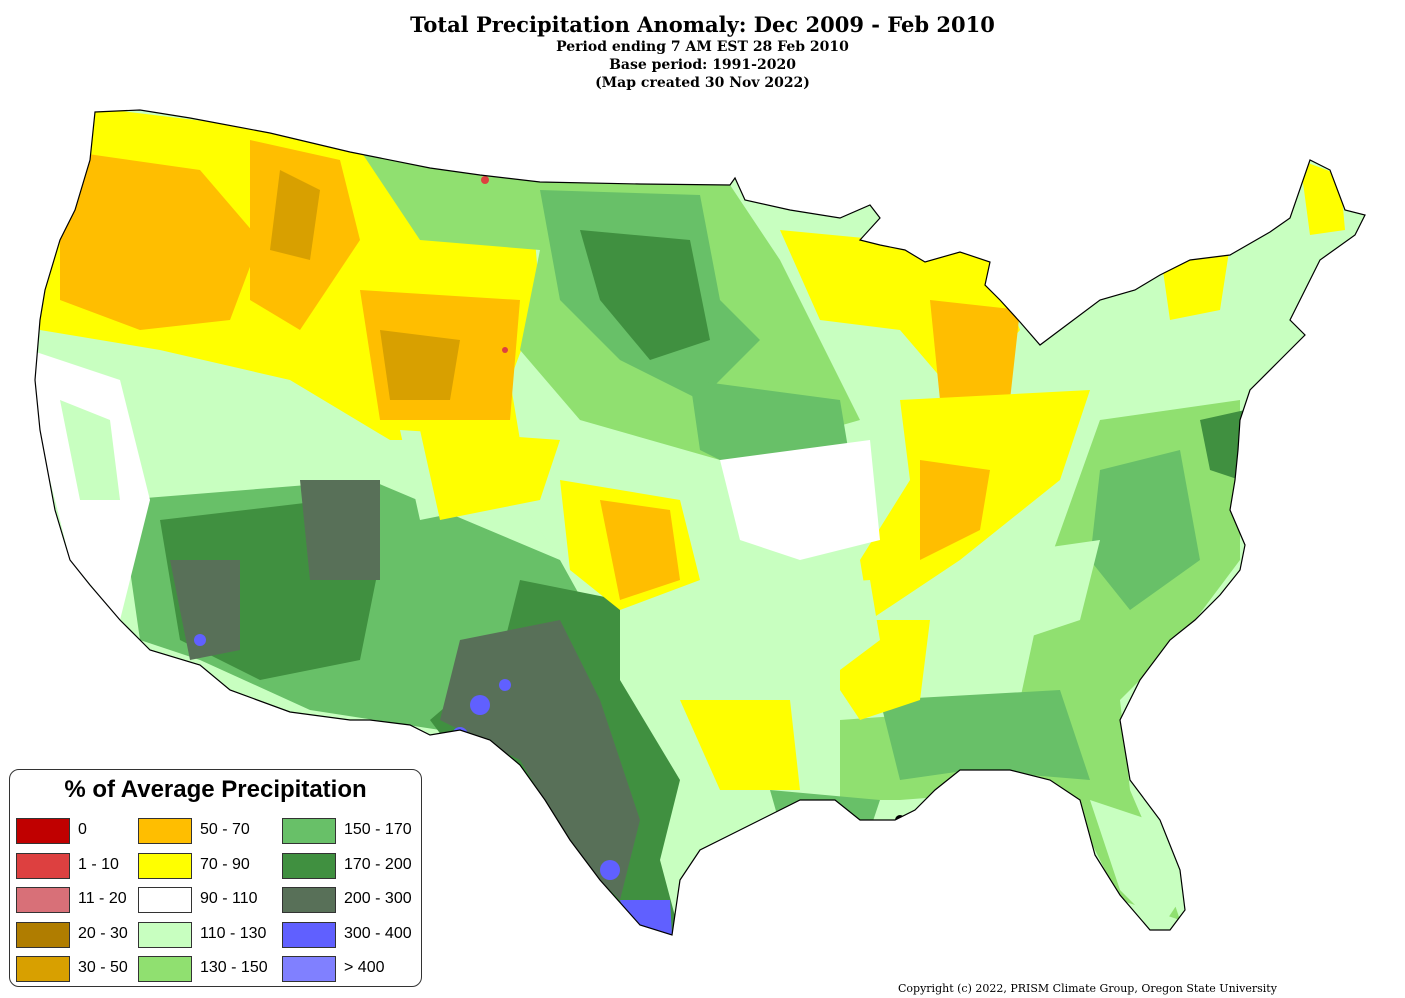  I want to click on map-subtitle-base: Base period: 1991-2020, so click(702, 65).